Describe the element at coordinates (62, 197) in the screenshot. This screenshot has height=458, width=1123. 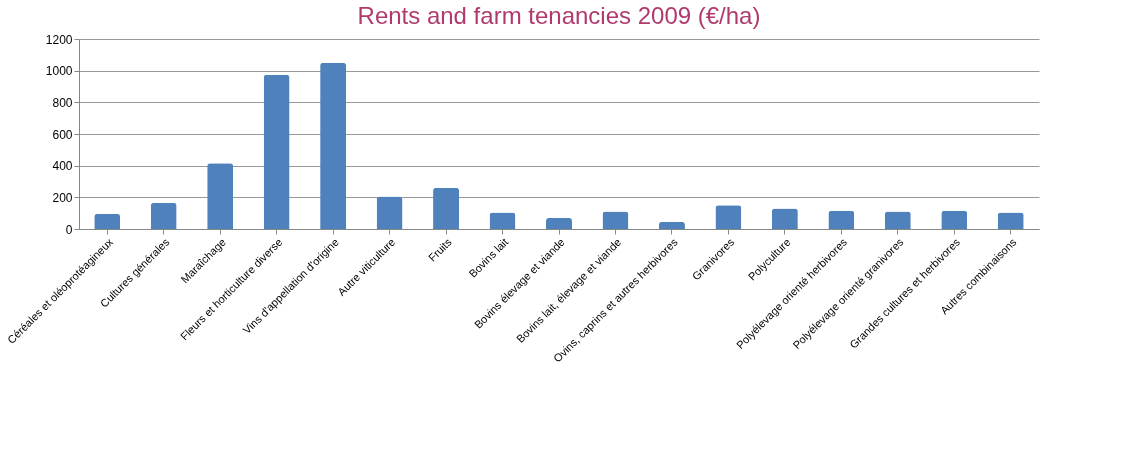
I see `y-tick-label: 200` at that location.